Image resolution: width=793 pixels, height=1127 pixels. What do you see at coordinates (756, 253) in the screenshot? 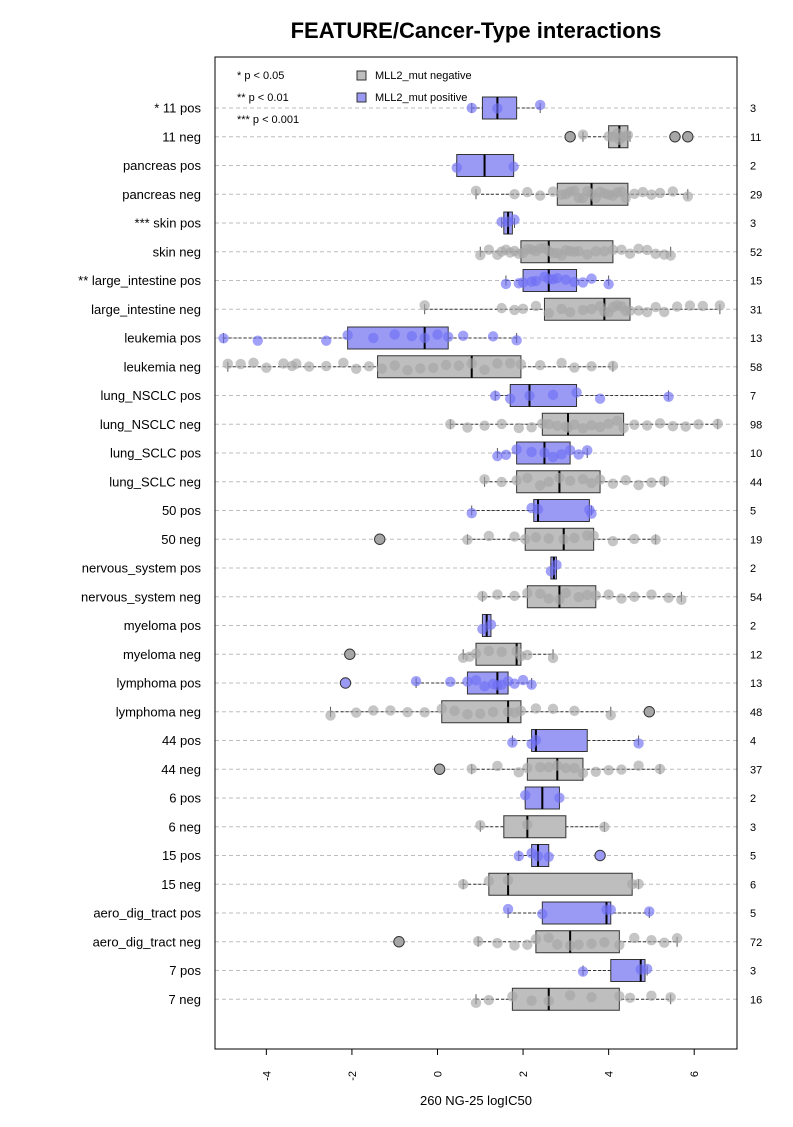
I see `row-count: 52` at bounding box center [756, 253].